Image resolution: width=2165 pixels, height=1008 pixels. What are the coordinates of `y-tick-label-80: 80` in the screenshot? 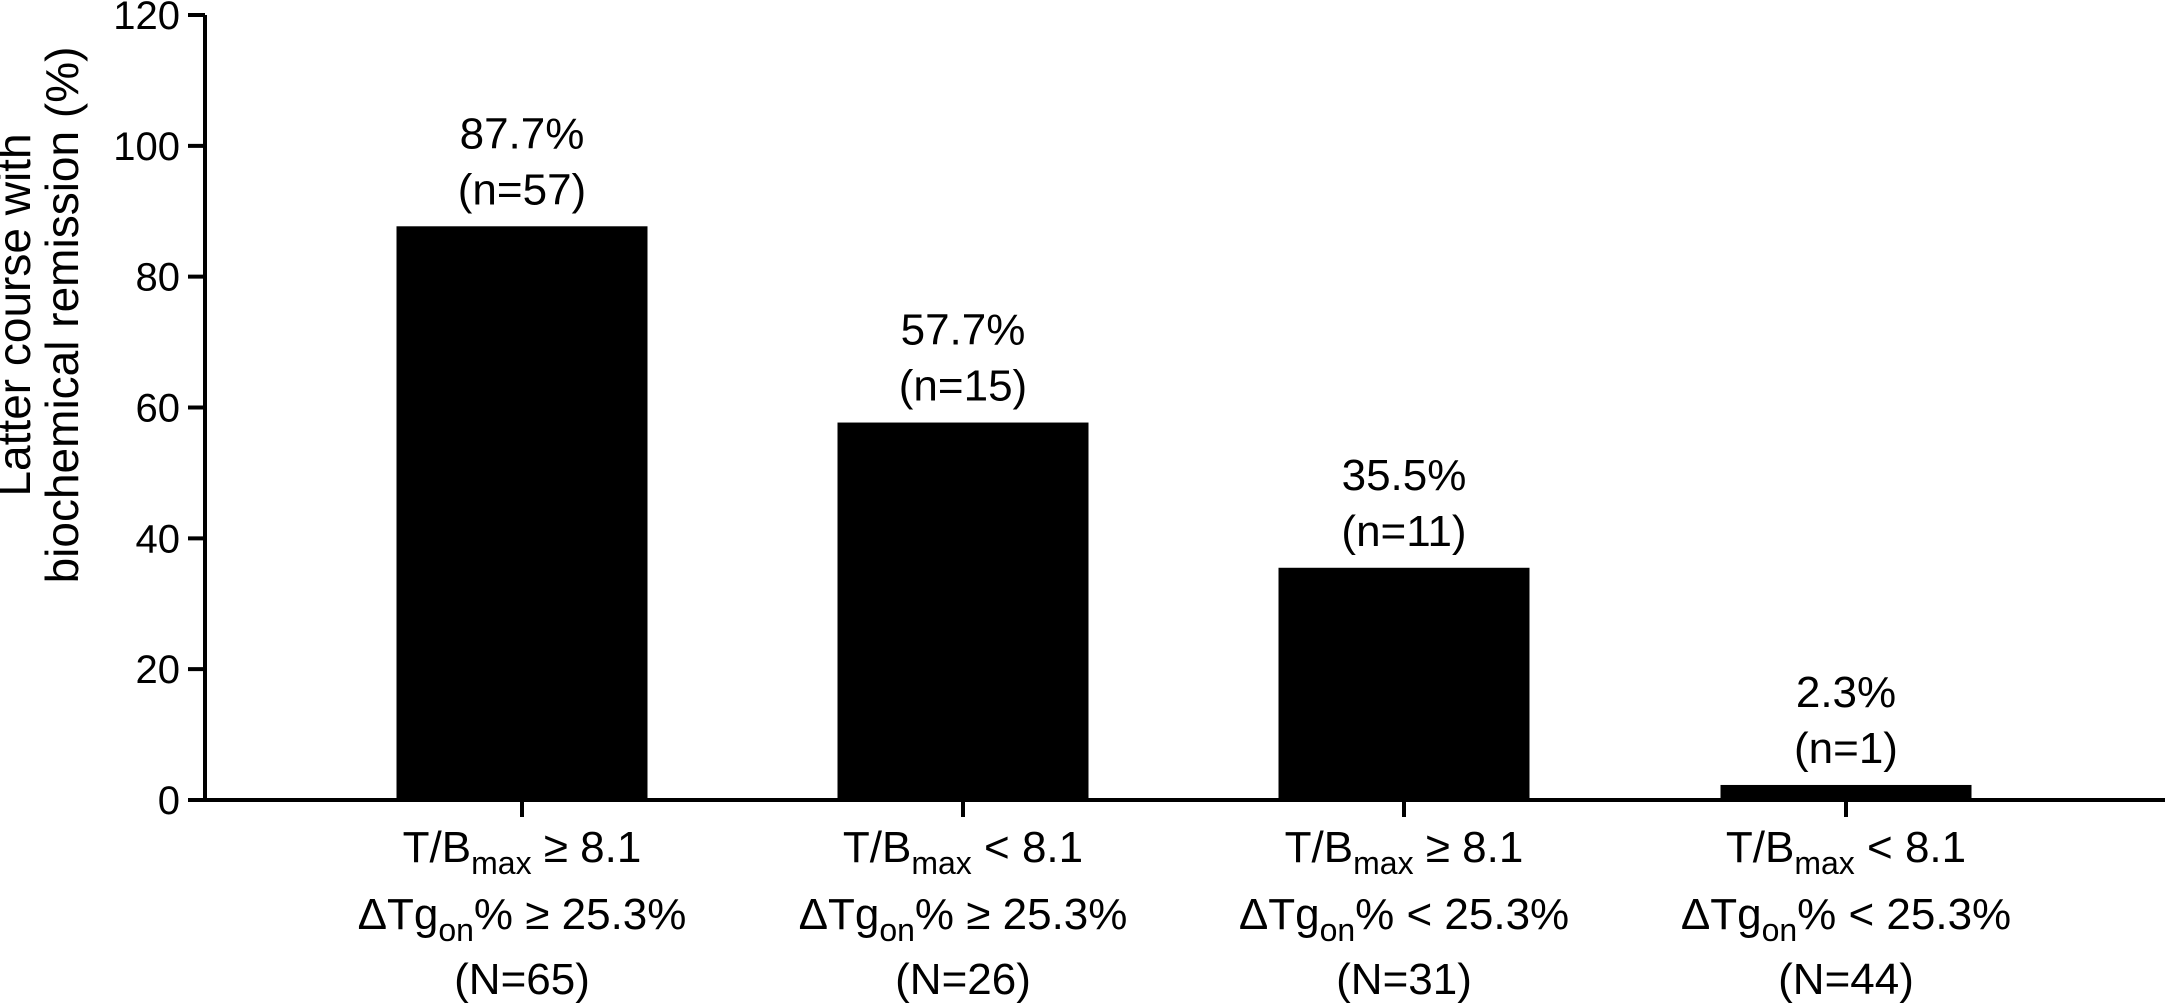 It's located at (158, 278).